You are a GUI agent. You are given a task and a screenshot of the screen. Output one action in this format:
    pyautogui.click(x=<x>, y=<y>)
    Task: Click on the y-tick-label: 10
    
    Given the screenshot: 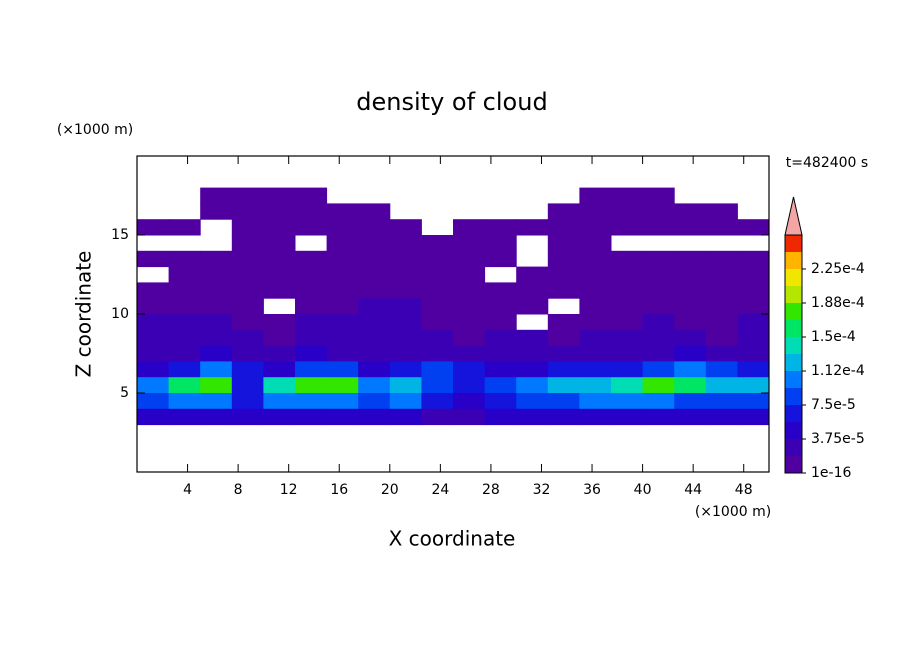 What is the action you would take?
    pyautogui.click(x=120, y=314)
    